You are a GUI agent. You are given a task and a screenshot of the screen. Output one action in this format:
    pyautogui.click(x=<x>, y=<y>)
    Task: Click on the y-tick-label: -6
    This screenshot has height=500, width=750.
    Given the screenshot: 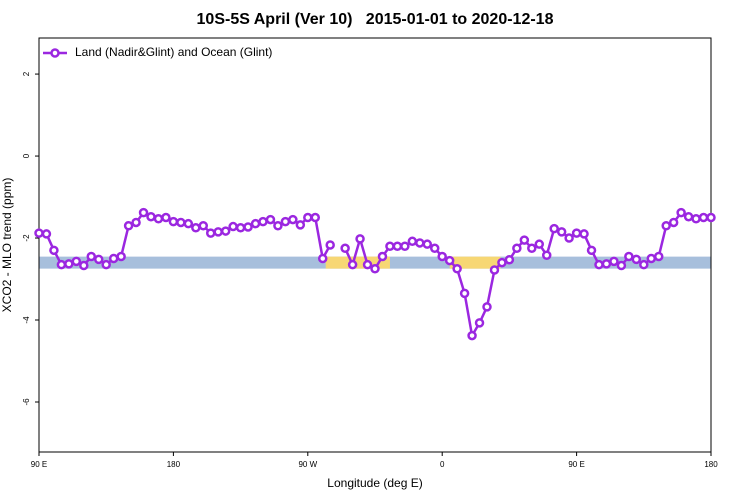 What is the action you would take?
    pyautogui.click(x=26, y=402)
    